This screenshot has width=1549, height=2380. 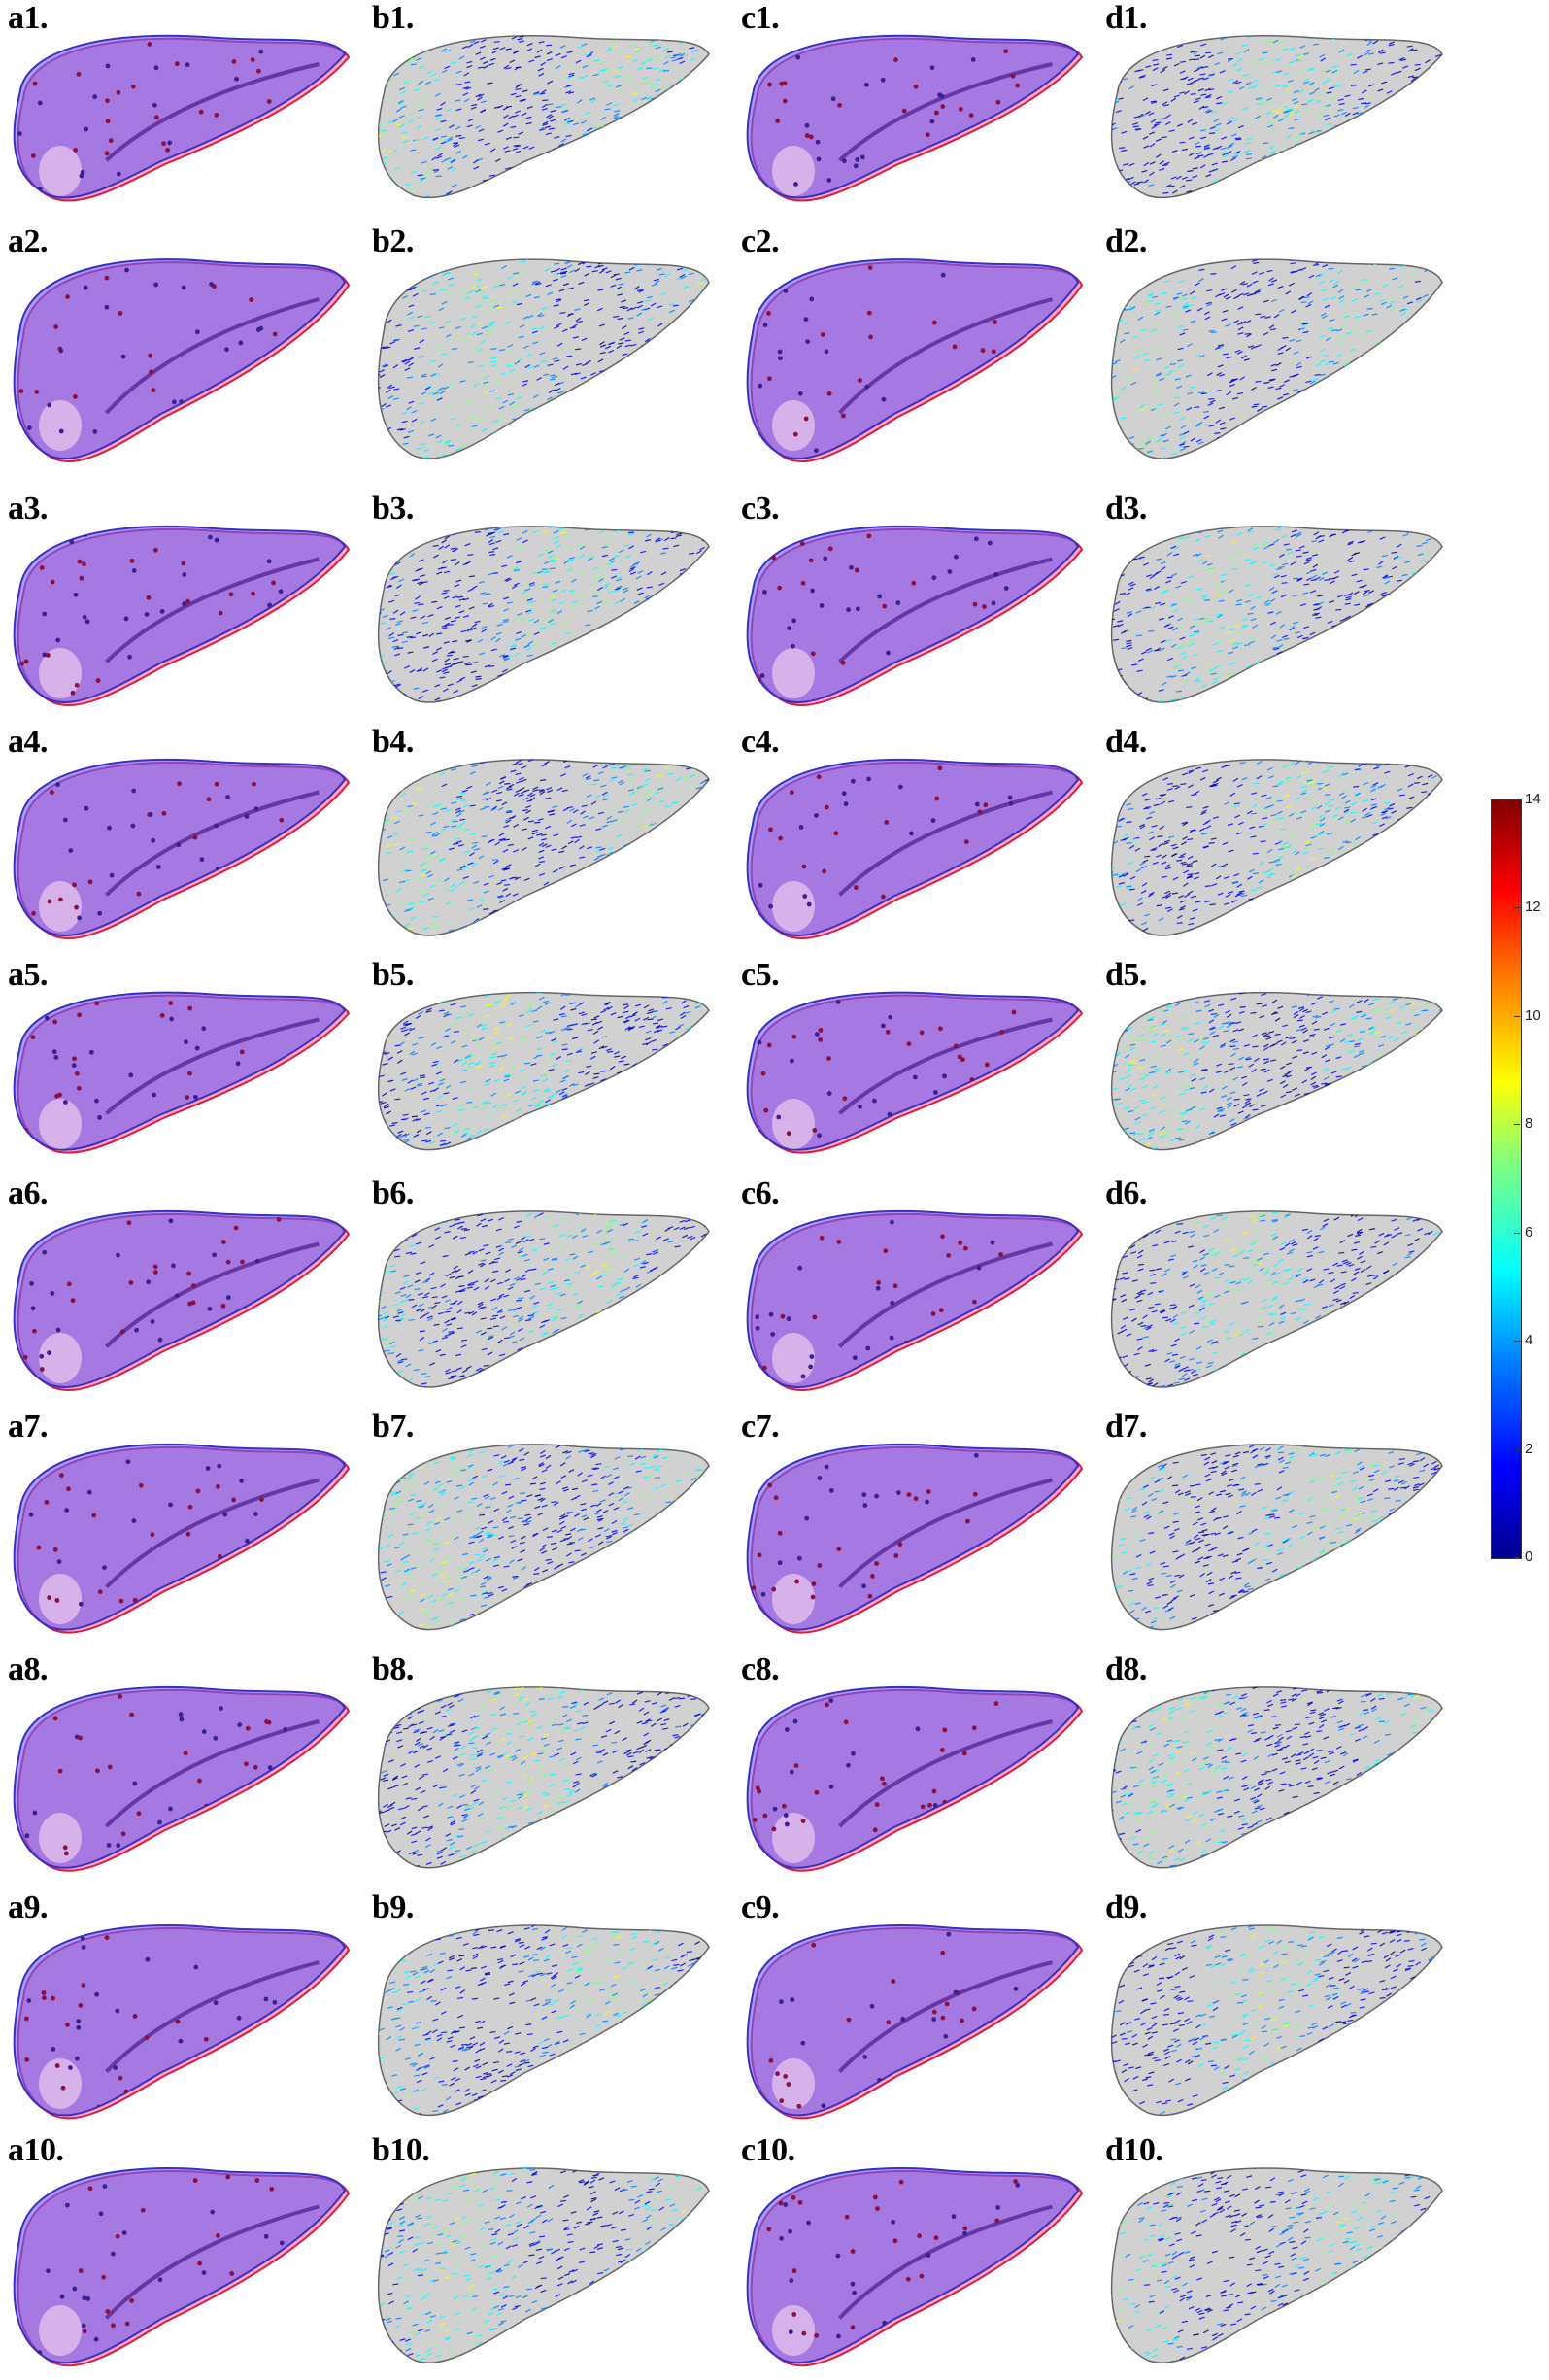 I want to click on panel-a4: a4., so click(x=177, y=838).